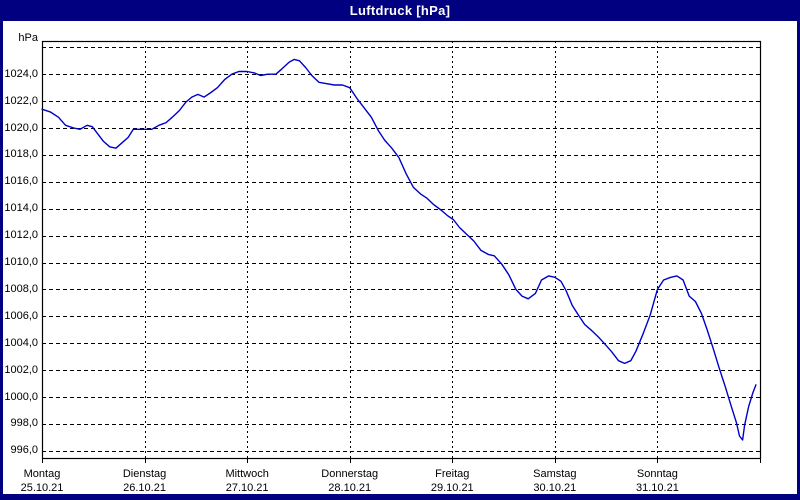 The width and height of the screenshot is (800, 500). I want to click on y-axis-tick-label: 1010,0, so click(21, 262).